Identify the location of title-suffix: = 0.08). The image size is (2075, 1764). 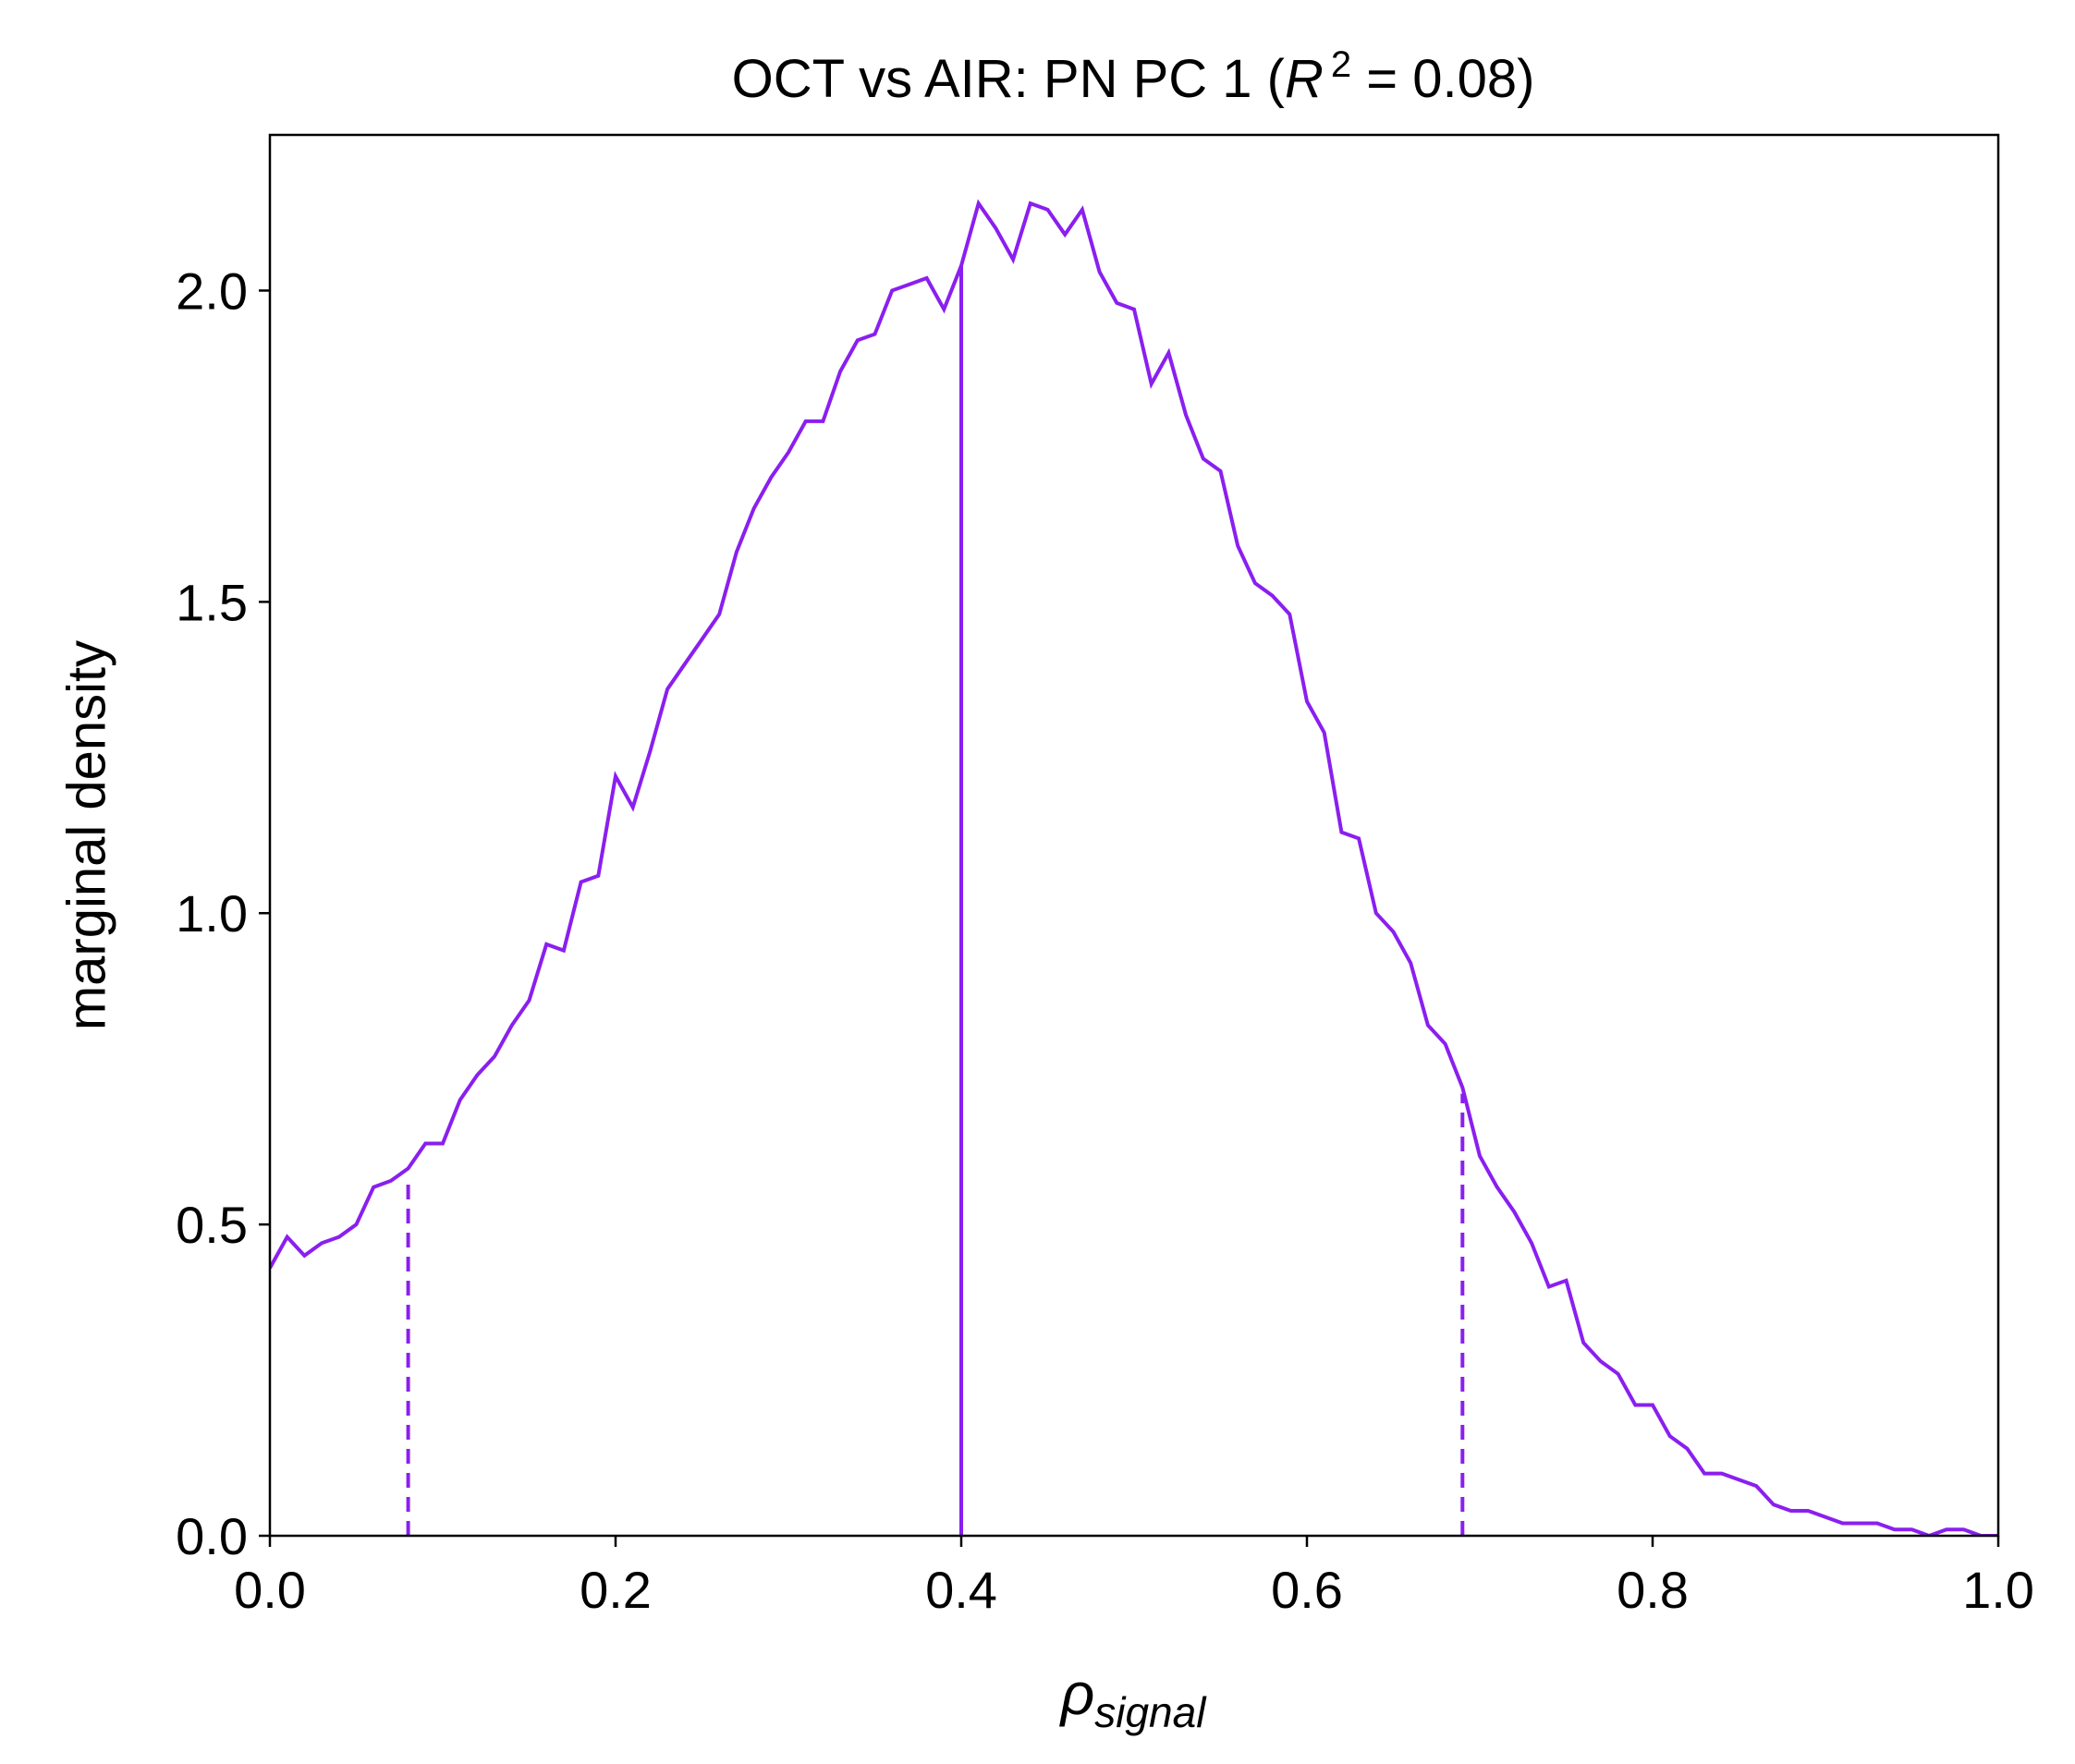
(1442, 79).